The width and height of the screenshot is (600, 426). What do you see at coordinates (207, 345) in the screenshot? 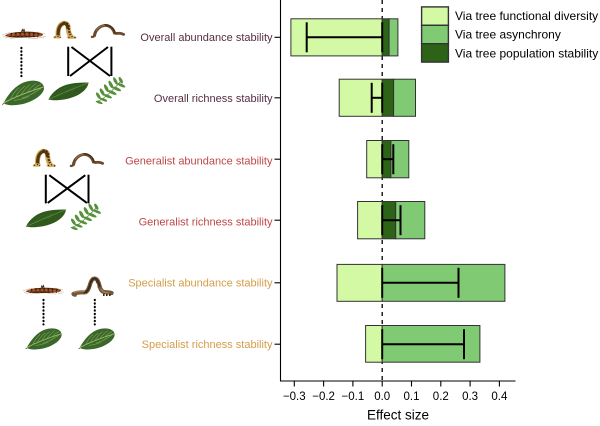
I see `svg-text: Specialist richness stability` at bounding box center [207, 345].